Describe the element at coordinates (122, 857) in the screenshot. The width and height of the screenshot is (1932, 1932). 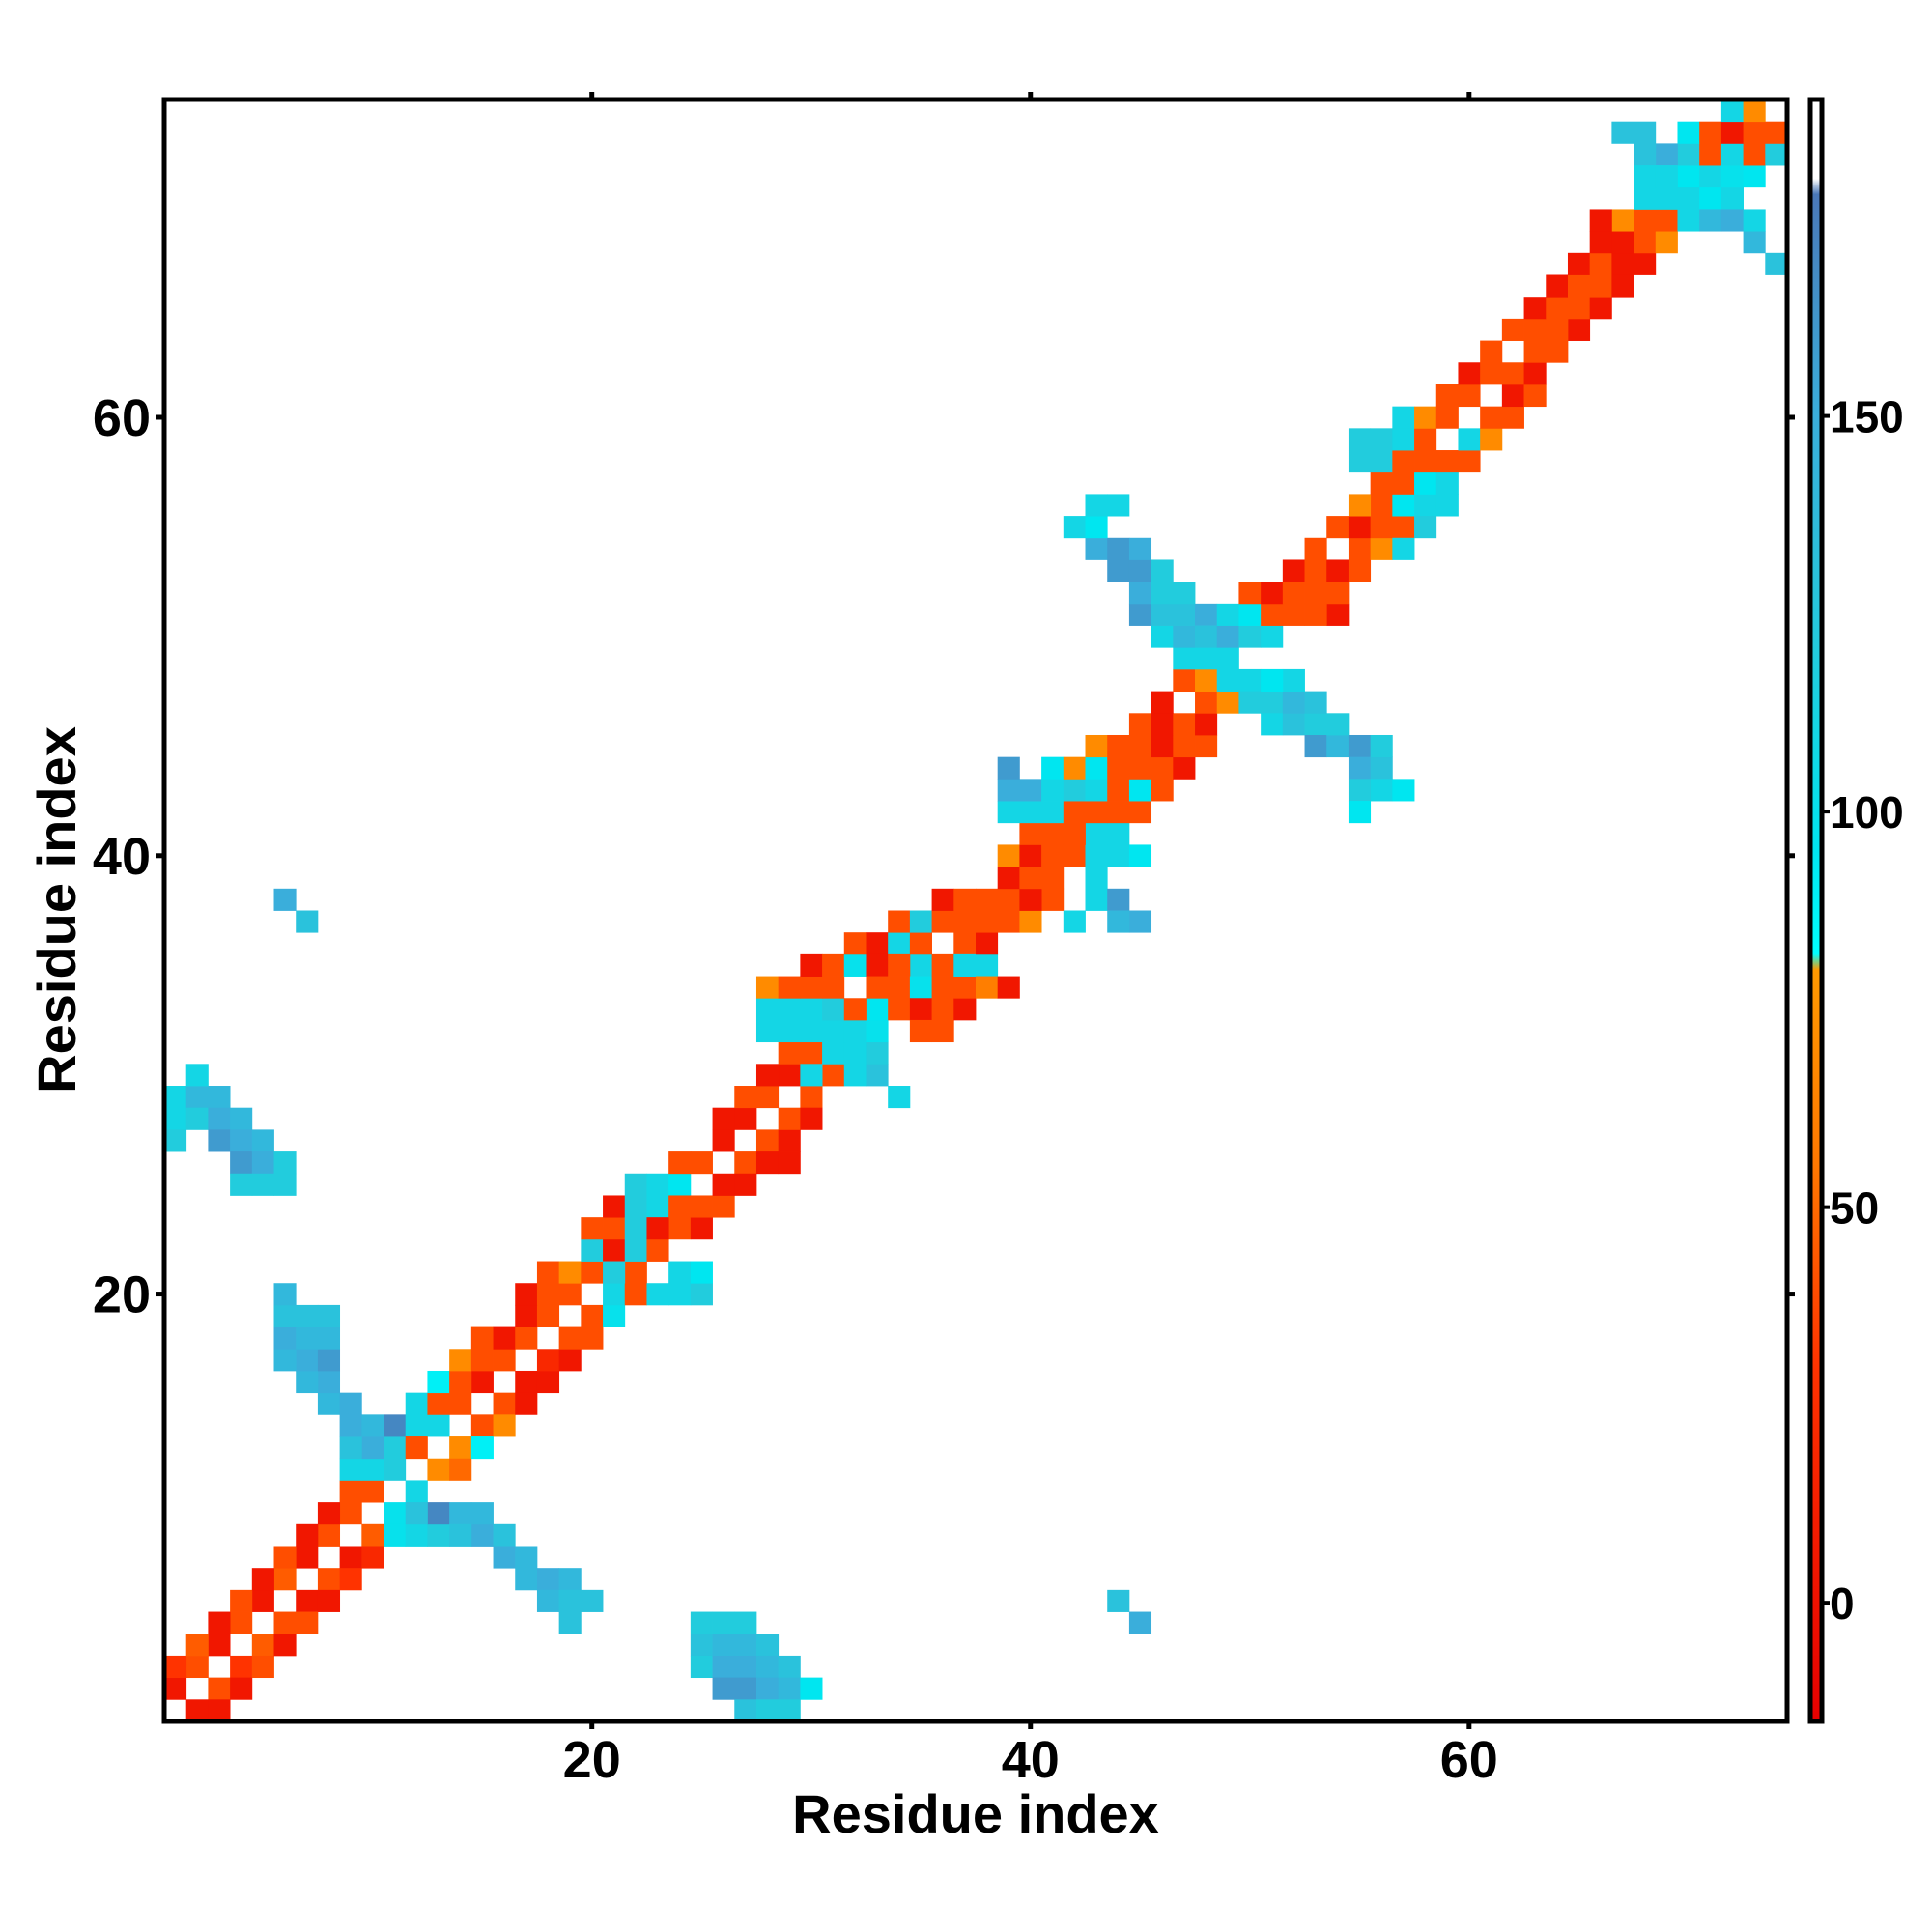
I see `y-tick-label: 40` at that location.